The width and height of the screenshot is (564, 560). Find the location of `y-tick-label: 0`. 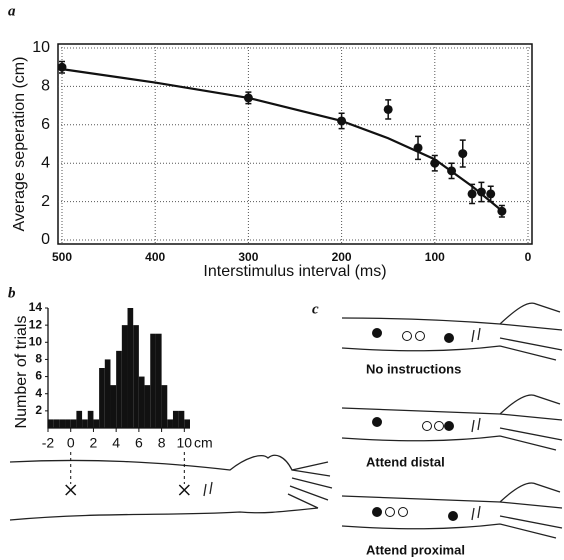

y-tick-label: 0 is located at coordinates (45, 239).